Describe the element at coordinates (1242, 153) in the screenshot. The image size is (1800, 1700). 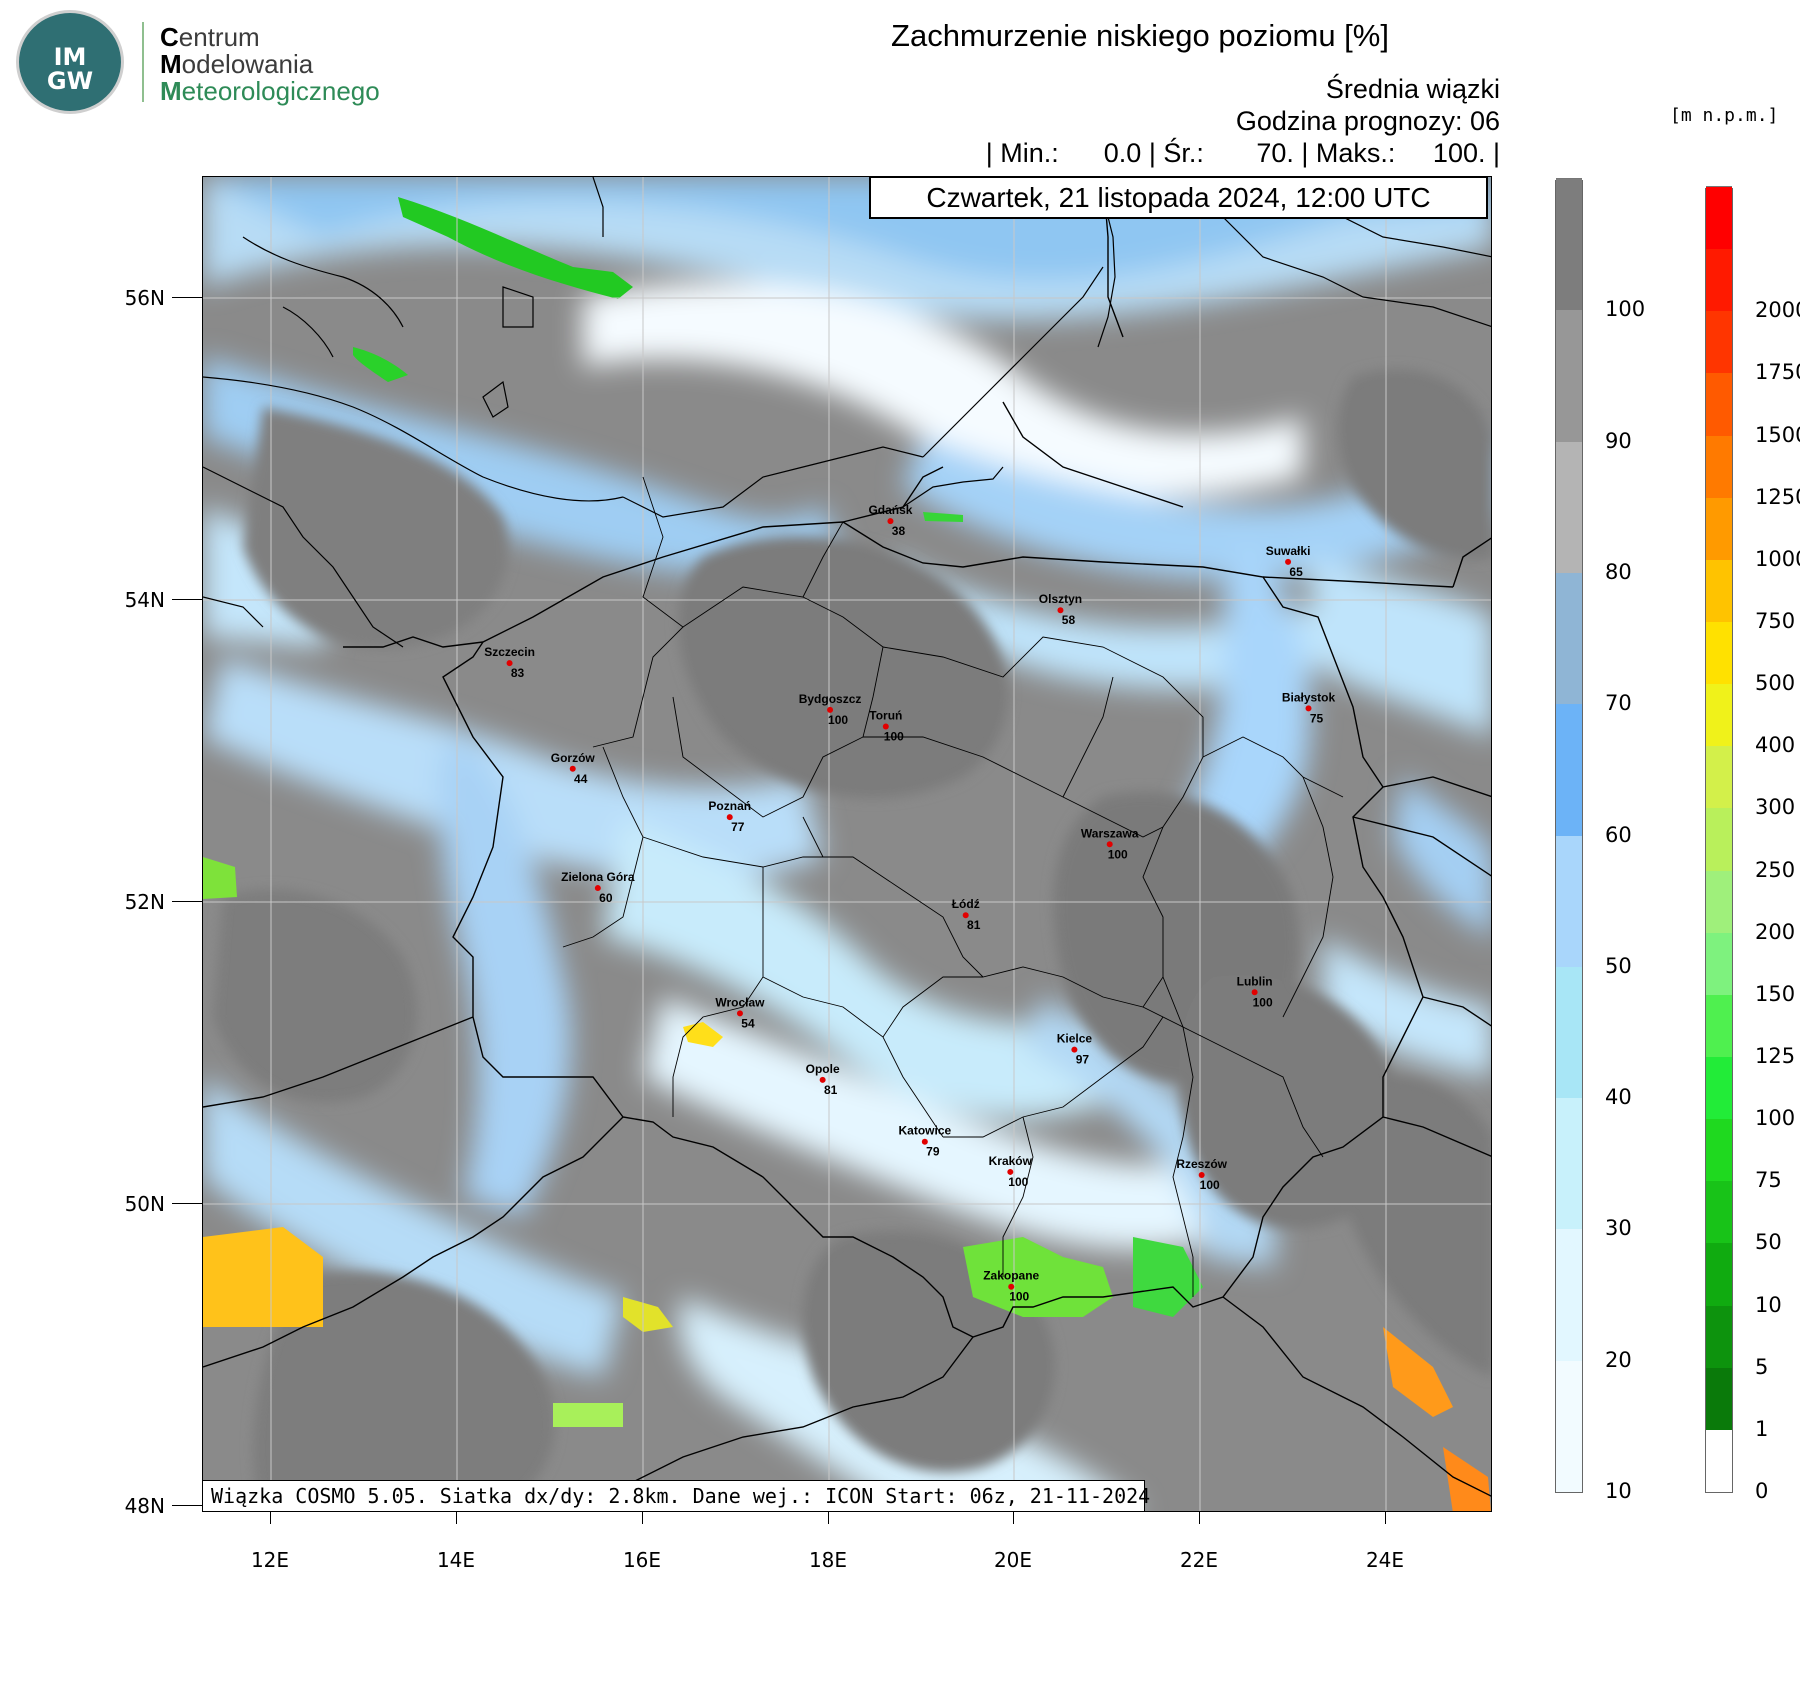
I see `stats-line: | Min.: 0.0 | Śr.: 70. | Maks.: 100. |` at that location.